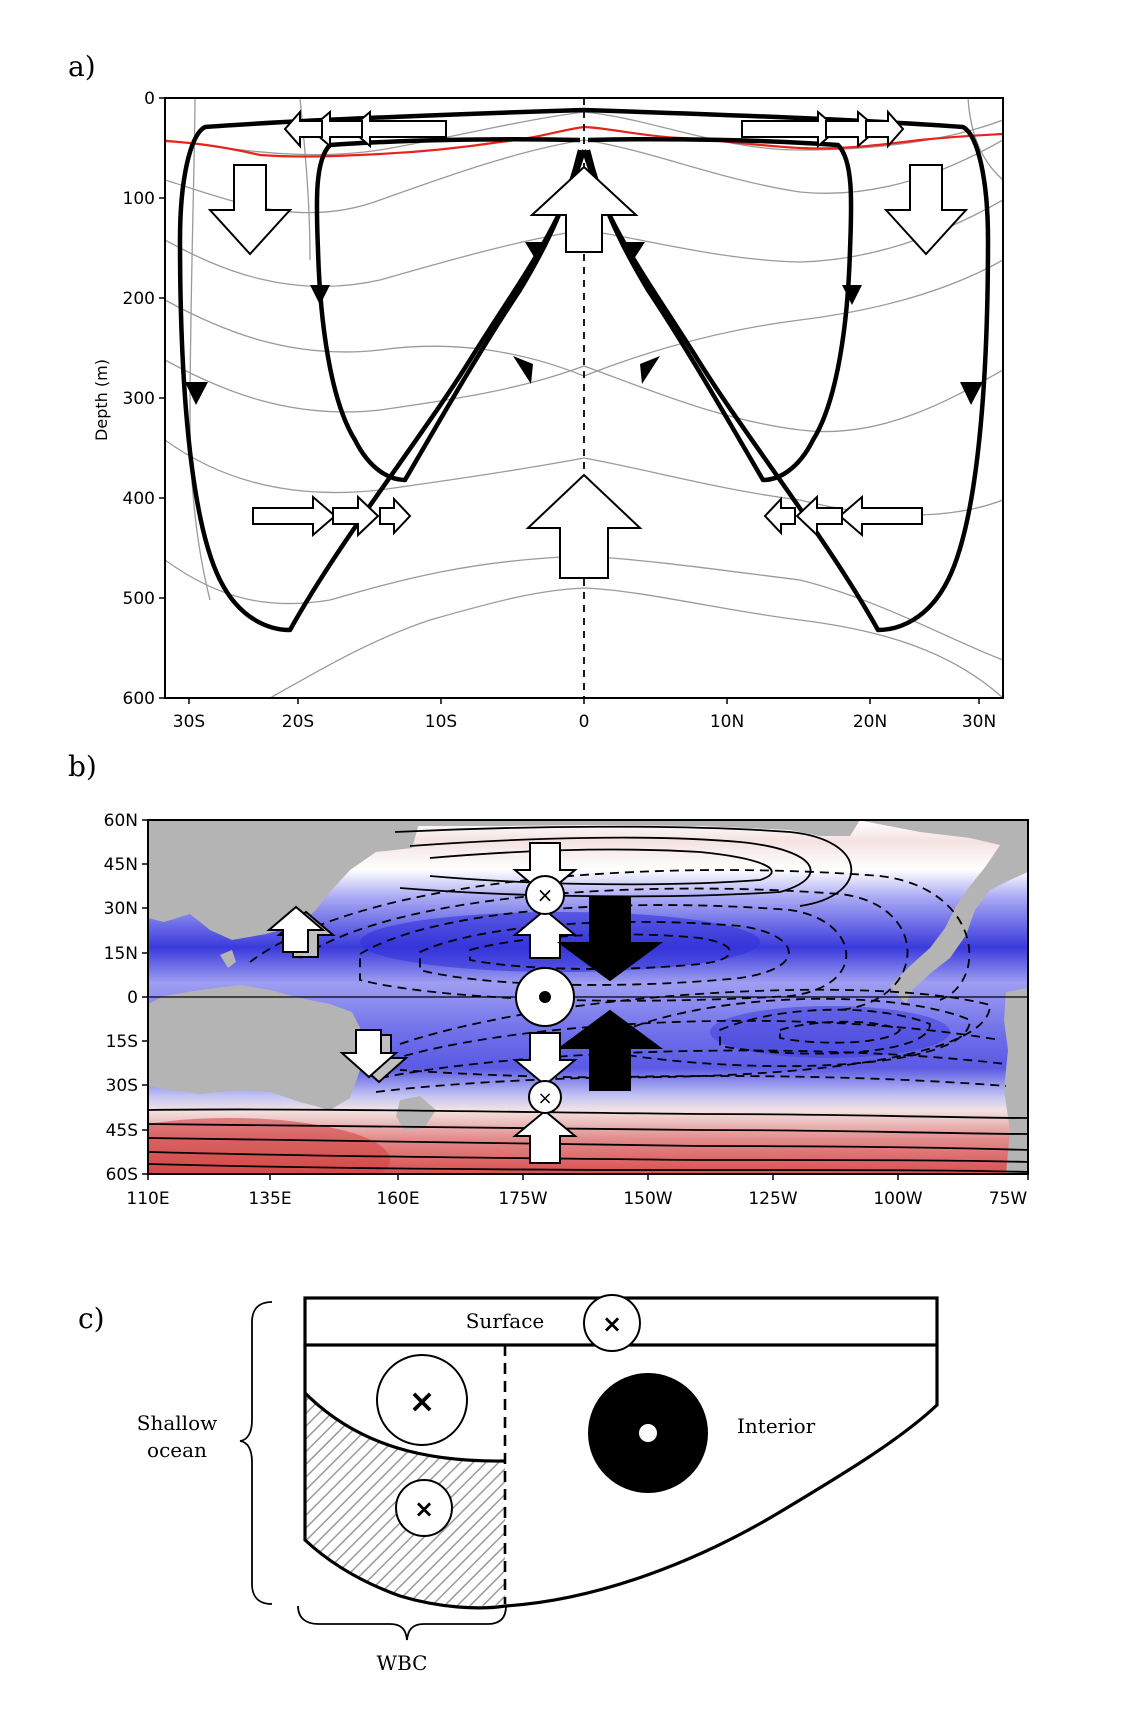 The width and height of the screenshot is (1125, 1712). Describe the element at coordinates (402, 1623) in the screenshot. I see `wbc-brace` at that location.